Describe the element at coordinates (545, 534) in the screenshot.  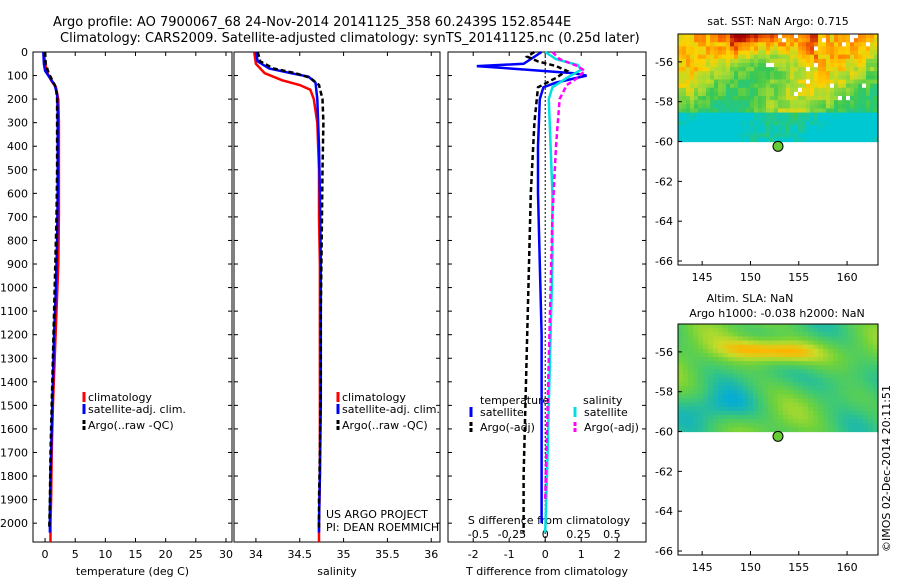
I see `x2-tick-label: 0` at that location.